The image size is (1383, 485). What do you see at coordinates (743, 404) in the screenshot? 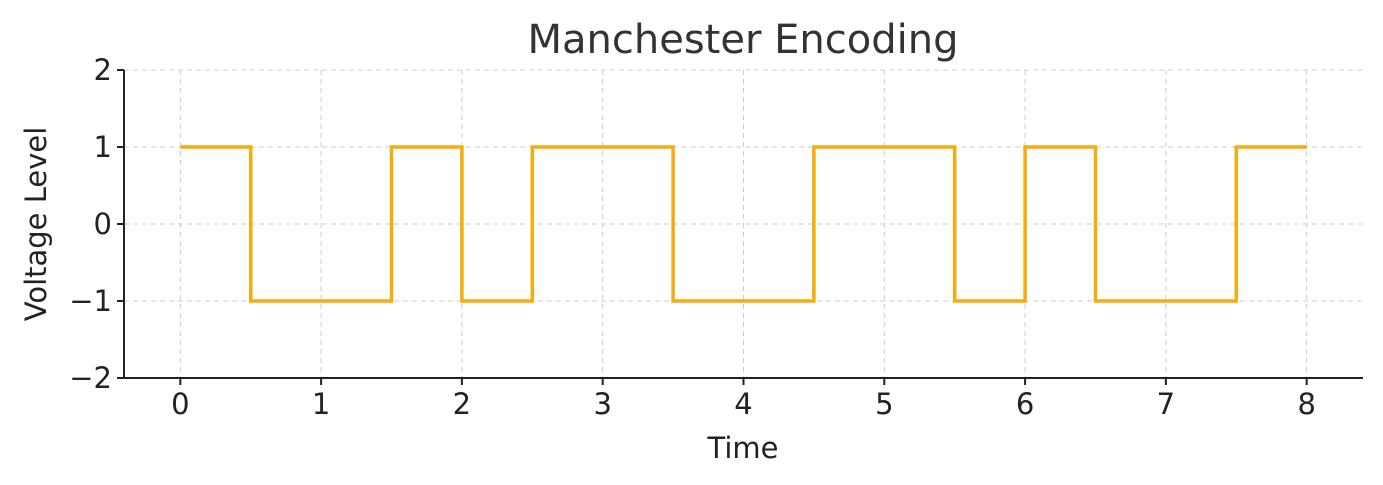
I see `x-tick-label: 4` at bounding box center [743, 404].